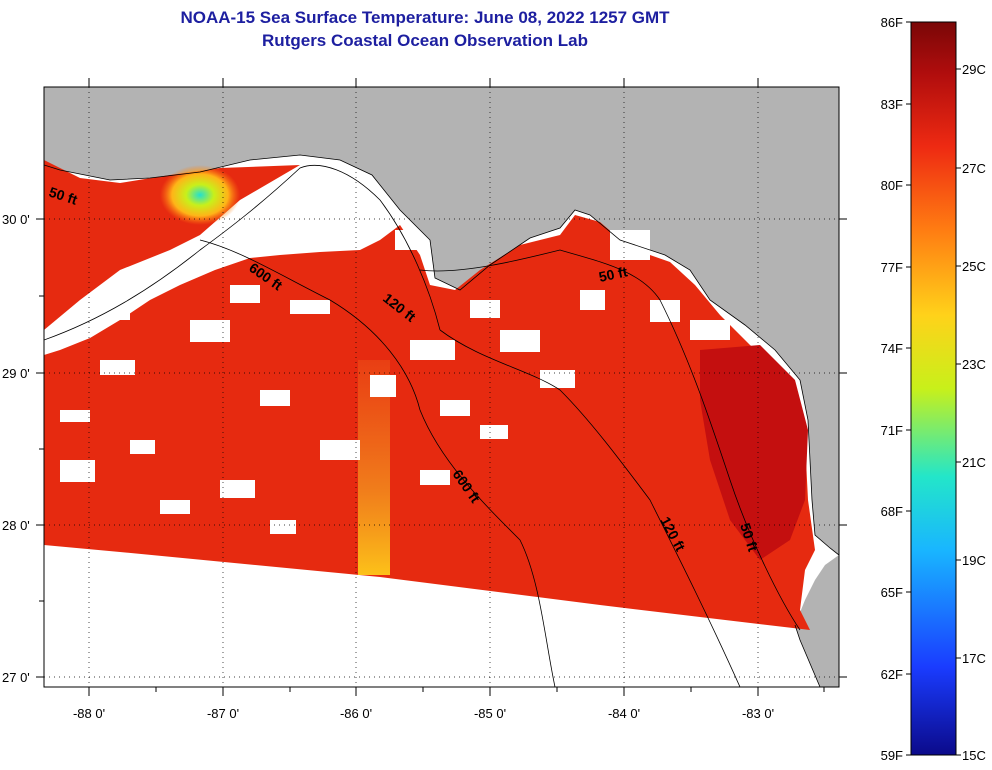 The image size is (992, 770). What do you see at coordinates (974, 755) in the screenshot?
I see `colorbar-c-label: 15C` at bounding box center [974, 755].